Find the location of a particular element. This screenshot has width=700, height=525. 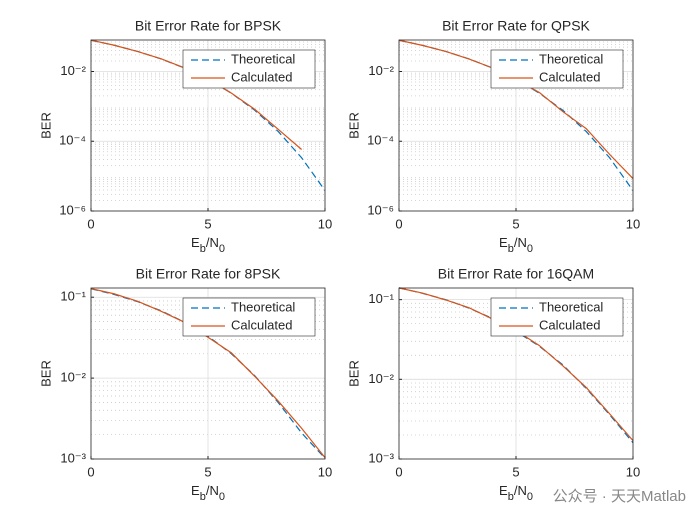

watermark: 公众号 · 天天Matlab is located at coordinates (619, 496).